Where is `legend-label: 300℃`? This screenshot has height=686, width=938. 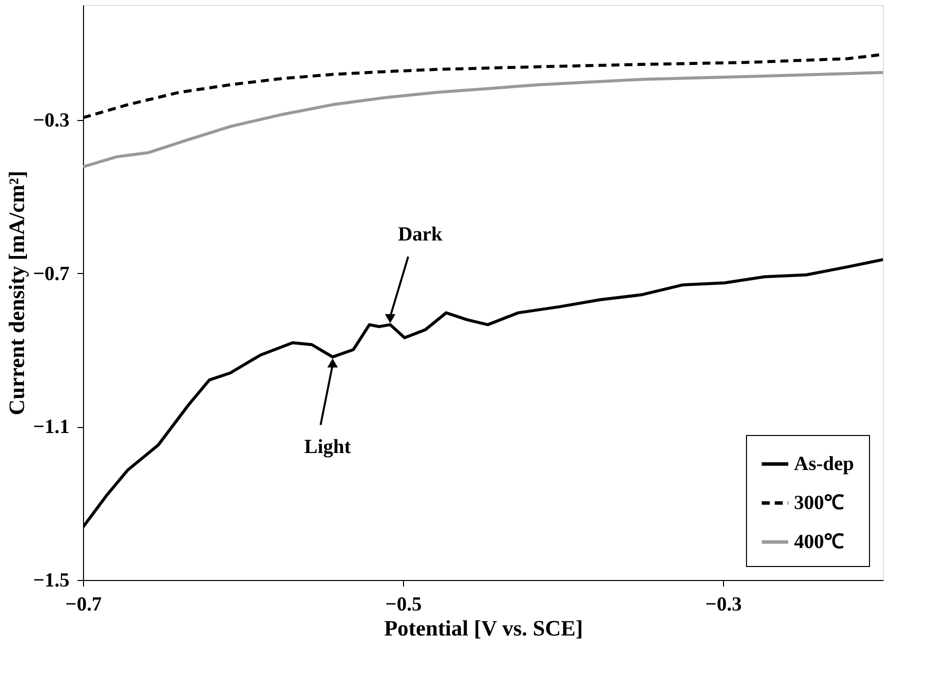 legend-label: 300℃ is located at coordinates (819, 503).